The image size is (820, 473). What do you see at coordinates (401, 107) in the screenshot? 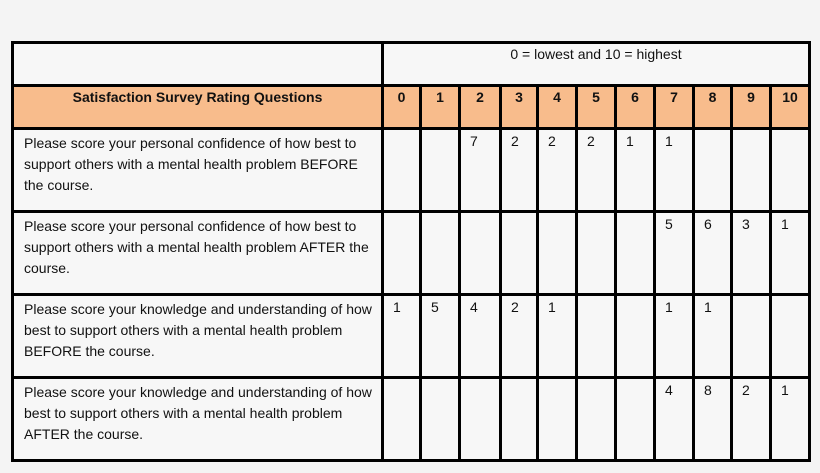
I see `rating-header-0: 0` at bounding box center [401, 107].